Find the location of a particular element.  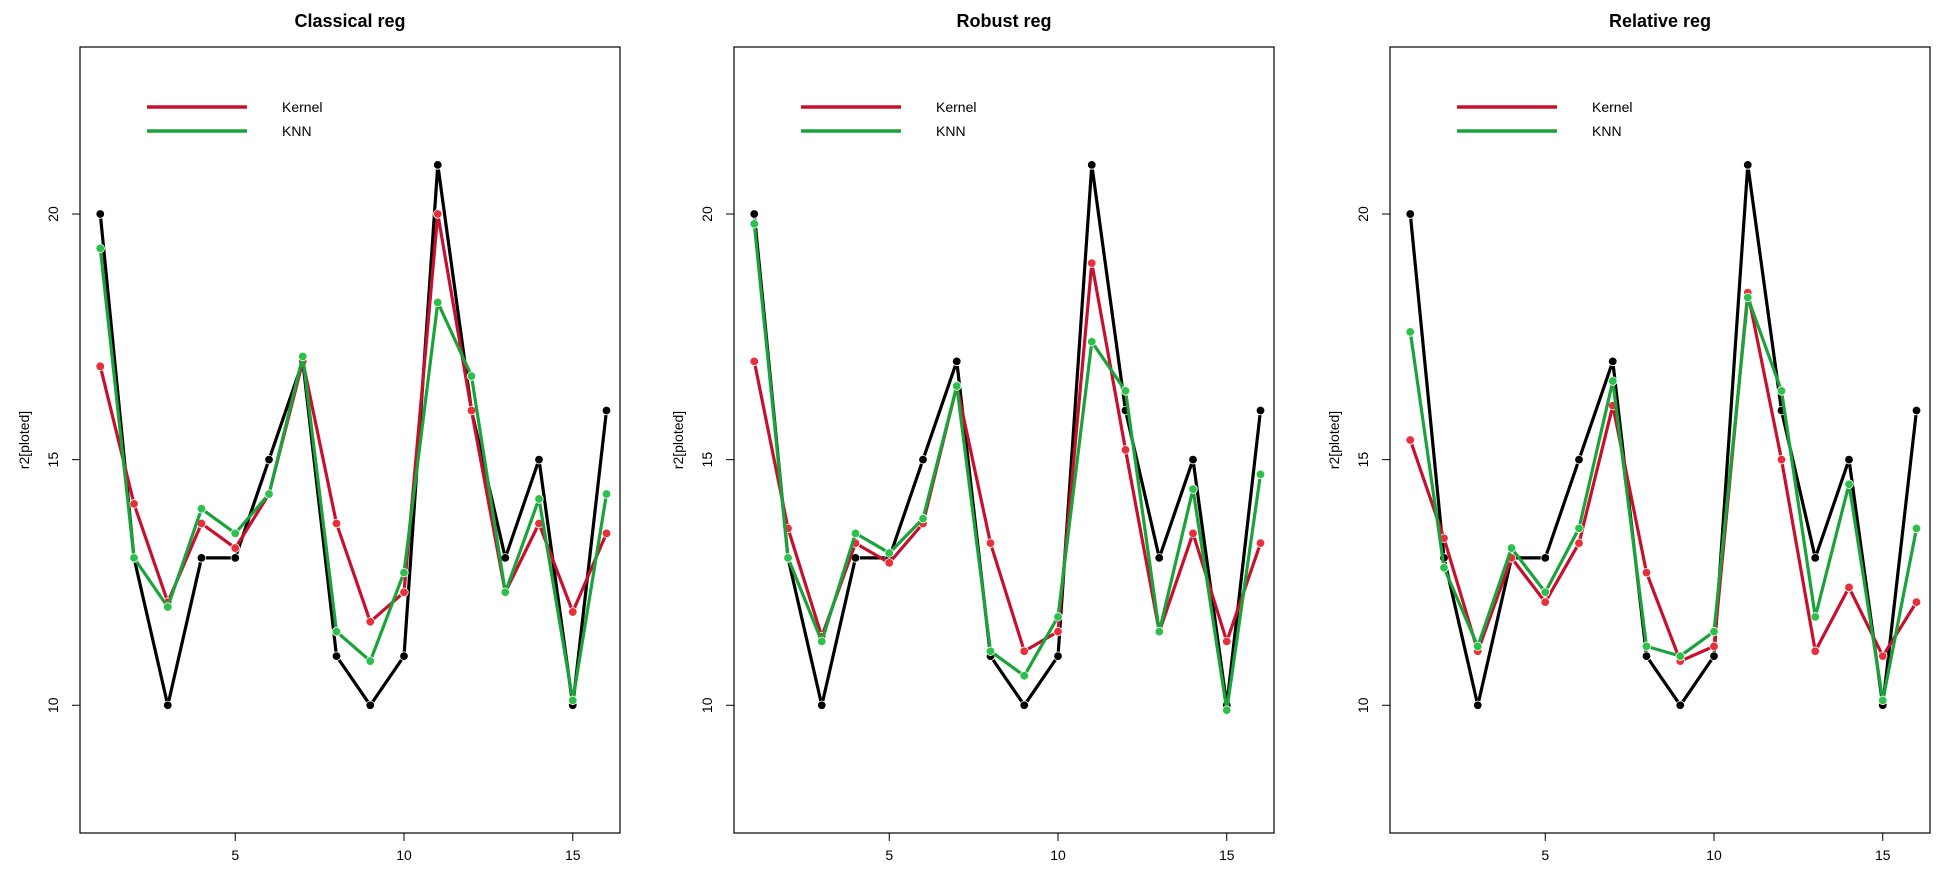

y-tick-label: 10 is located at coordinates (53, 705).